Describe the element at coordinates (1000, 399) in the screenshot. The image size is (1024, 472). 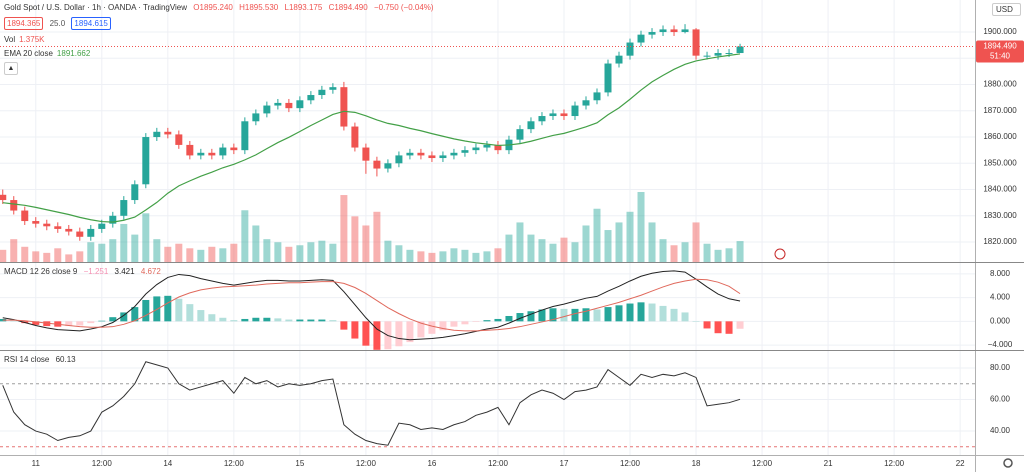
I see `y-tick-label: 60.00` at that location.